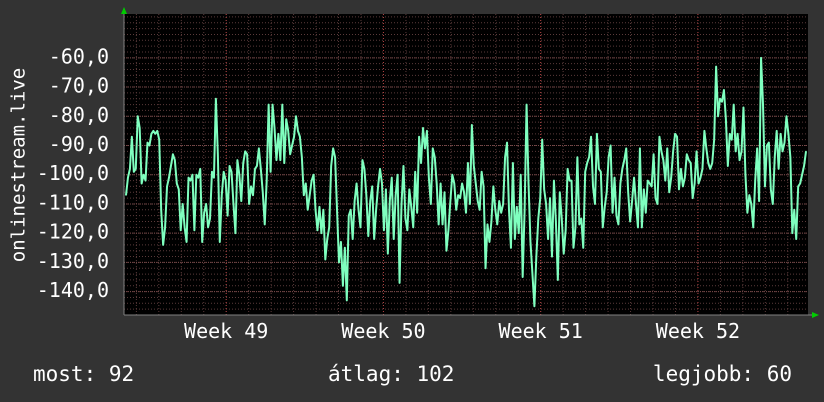 The width and height of the screenshot is (824, 402). I want to click on x-tick-labels: Week 49 Week 50 Week 51 Week 52, so click(462, 331).